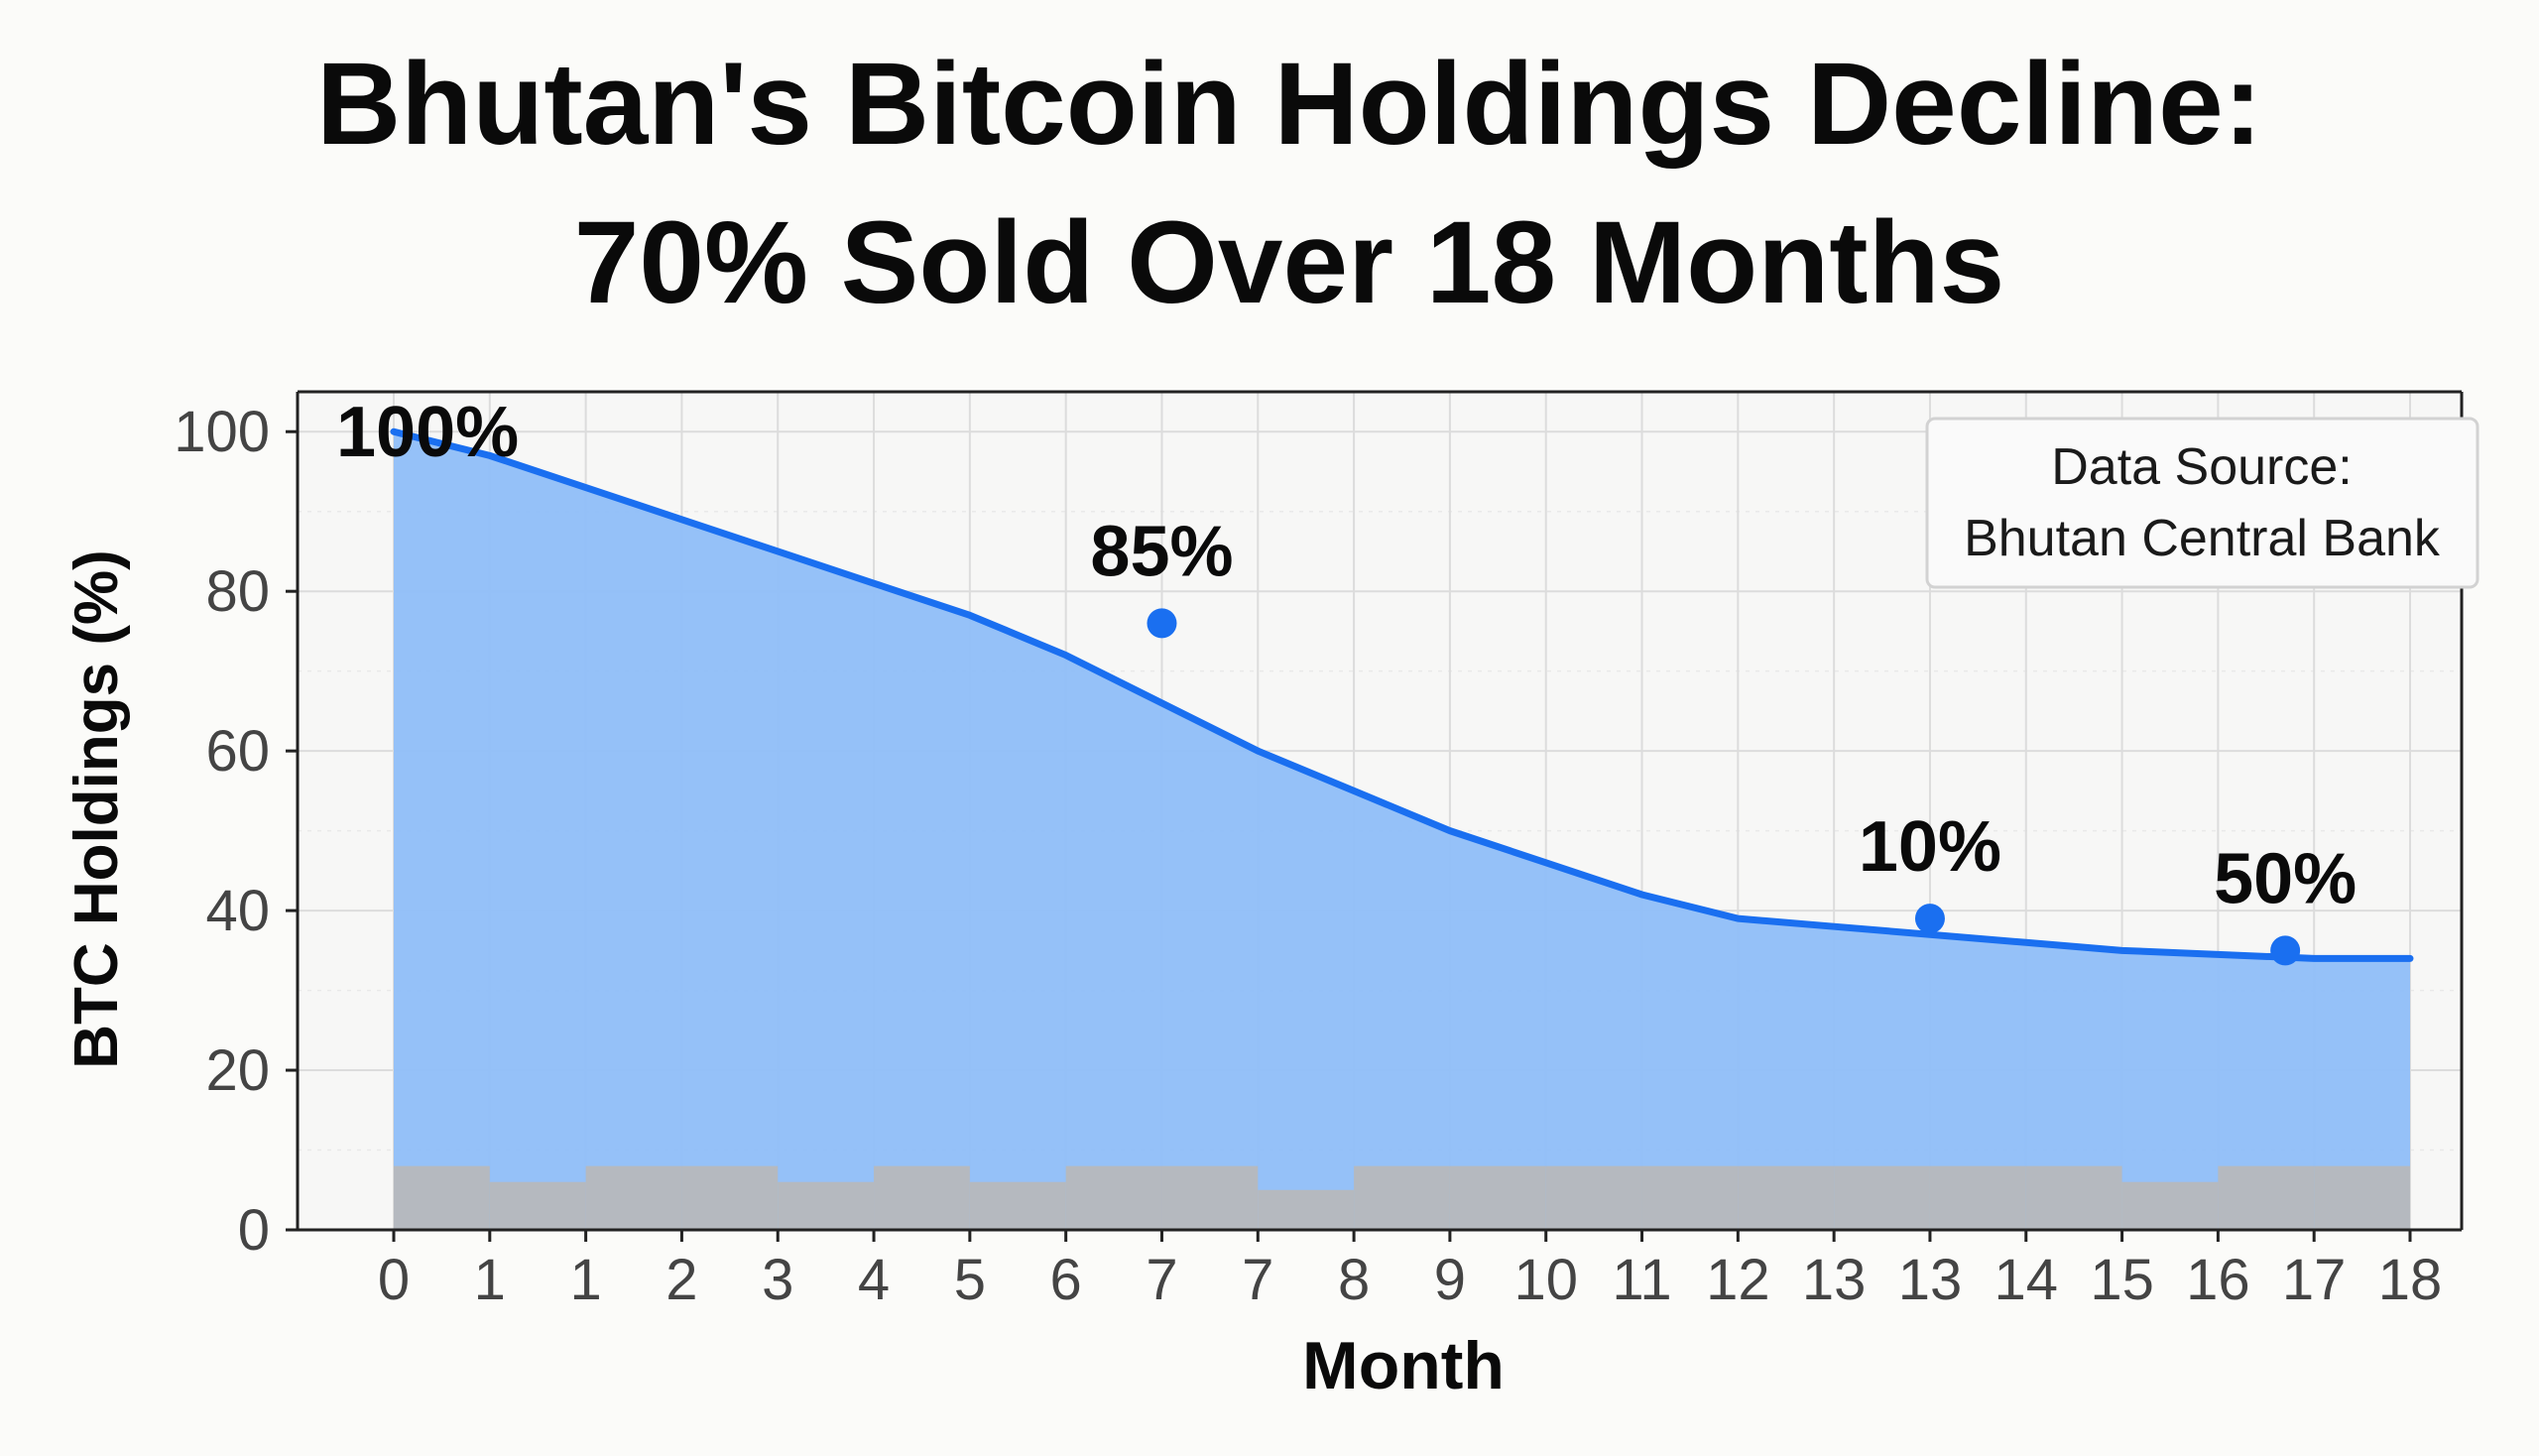 The height and width of the screenshot is (1456, 2539). I want to click on x-tick-label: 17, so click(2315, 1280).